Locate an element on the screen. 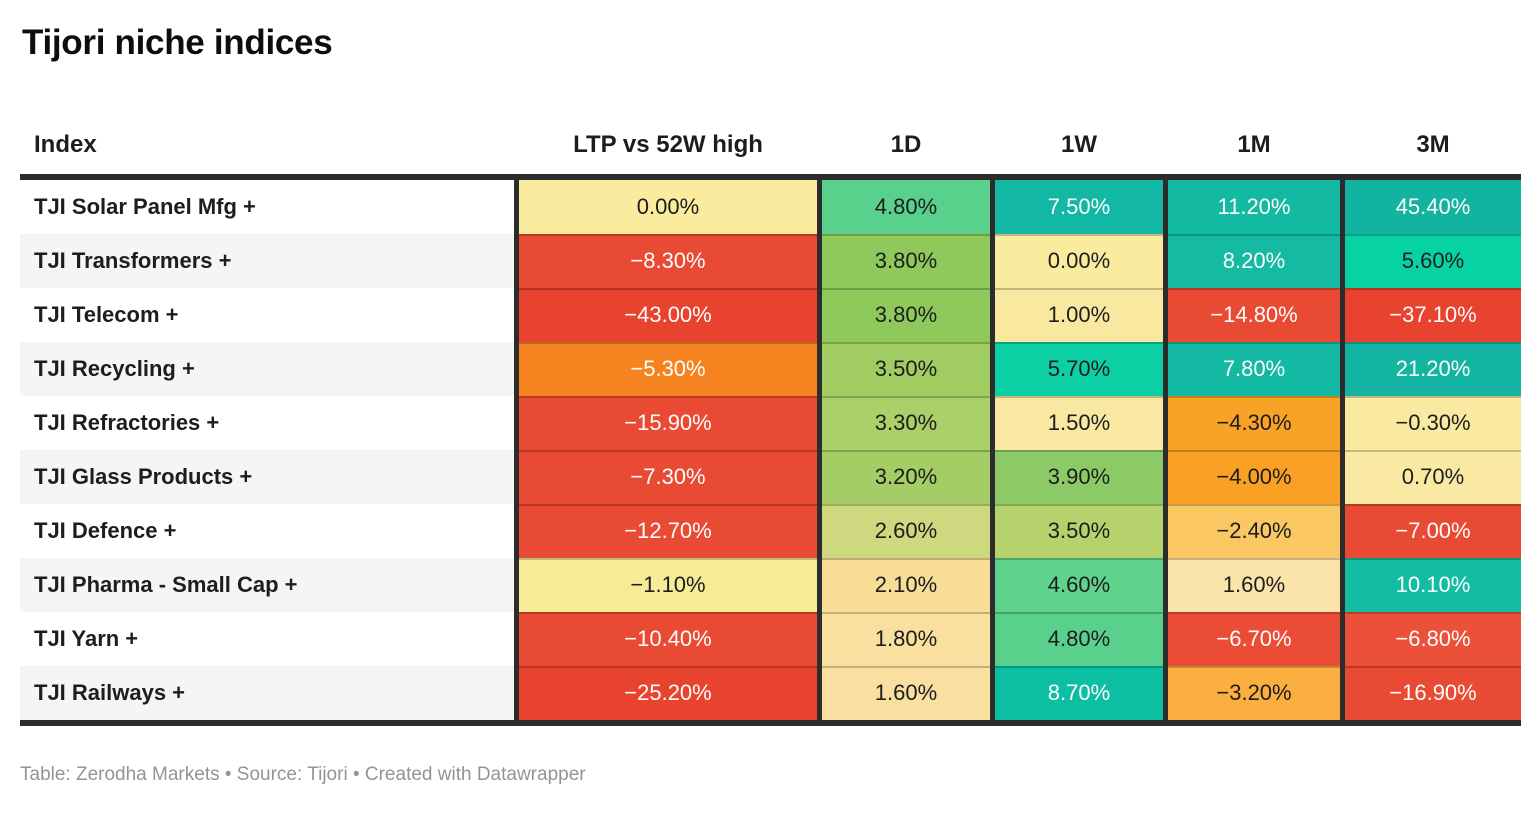  row-label: TJI Solar Panel Mfg + is located at coordinates (267, 207).